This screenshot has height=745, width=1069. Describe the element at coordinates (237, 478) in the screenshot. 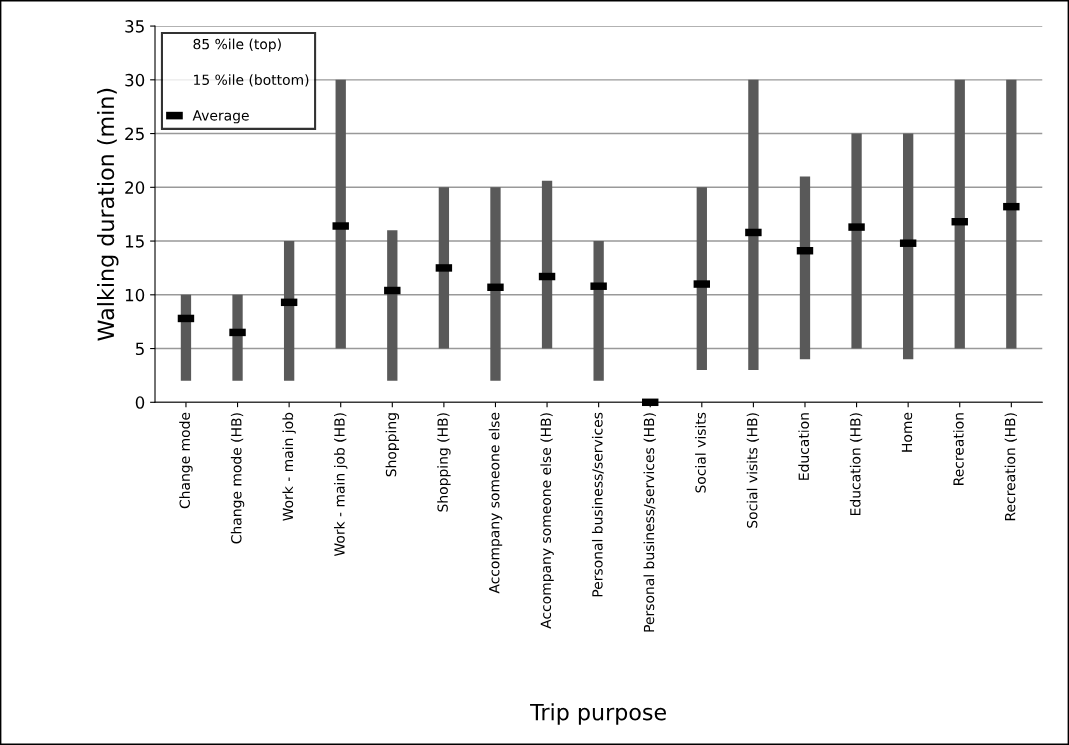

I see `x-tick-label: Change mode (HB)` at that location.